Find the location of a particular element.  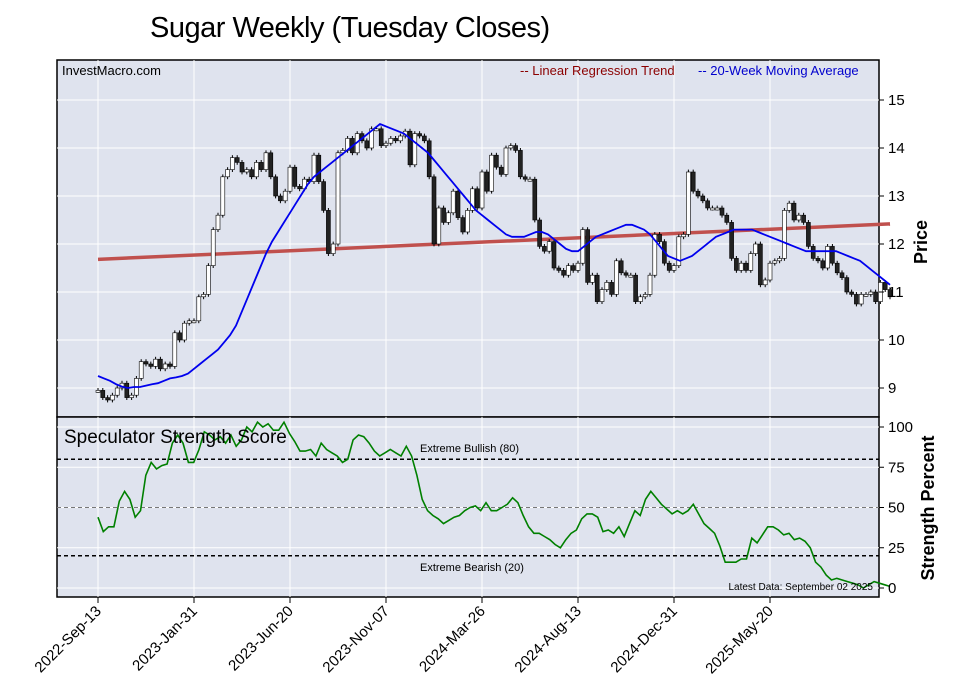

price-axis: 9 10 11 12 13 14 15 is located at coordinates (892, 244).